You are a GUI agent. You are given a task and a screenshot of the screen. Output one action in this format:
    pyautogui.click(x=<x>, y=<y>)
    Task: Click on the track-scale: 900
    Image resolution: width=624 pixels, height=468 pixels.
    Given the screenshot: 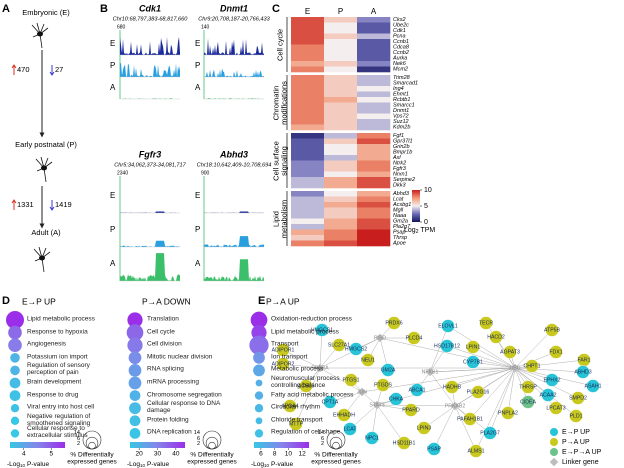 What is the action you would take?
    pyautogui.click(x=205, y=173)
    